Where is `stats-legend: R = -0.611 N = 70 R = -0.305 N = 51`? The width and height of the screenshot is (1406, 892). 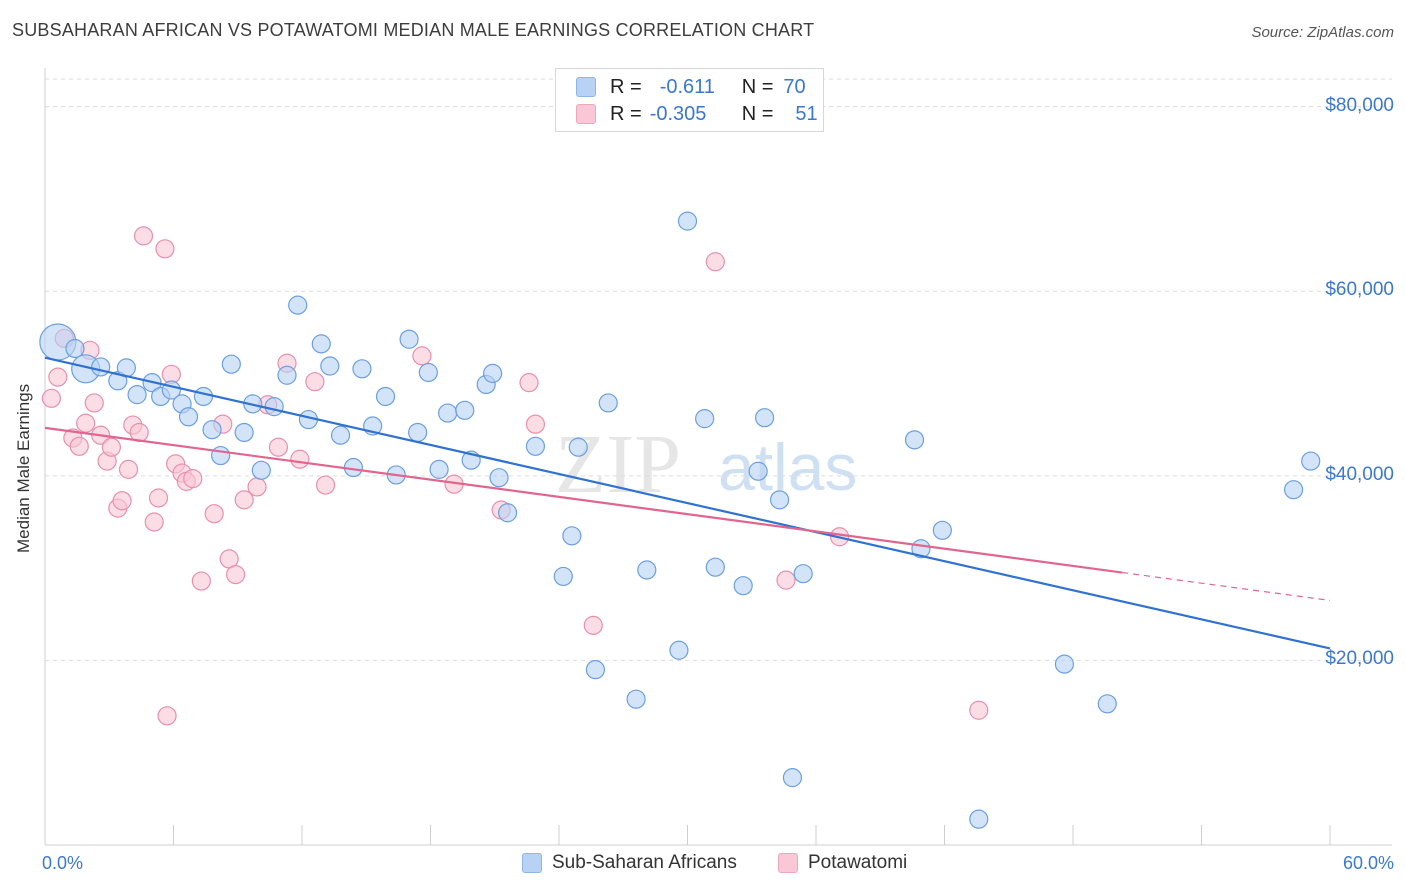 stats-legend: R = -0.611 N = 70 R = -0.305 N = 51 is located at coordinates (689, 100).